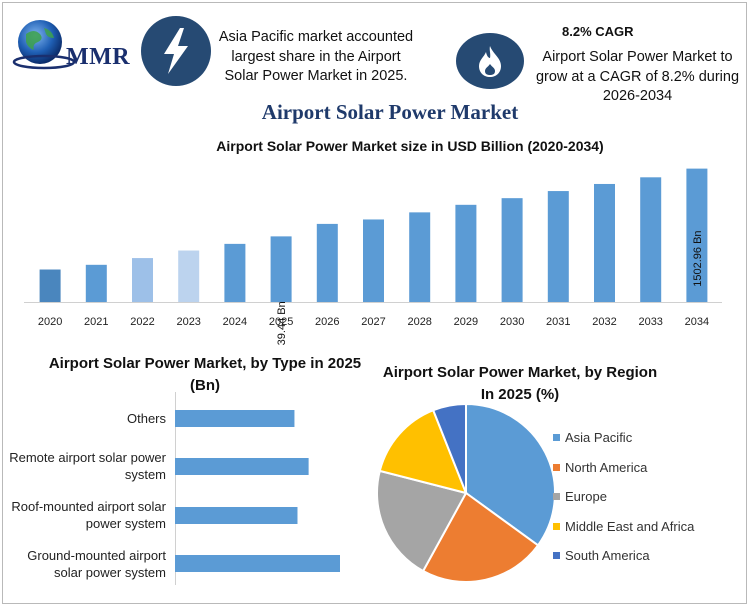 The height and width of the screenshot is (608, 751). Describe the element at coordinates (466, 322) in the screenshot. I see `x-tick-label: 2029` at that location.